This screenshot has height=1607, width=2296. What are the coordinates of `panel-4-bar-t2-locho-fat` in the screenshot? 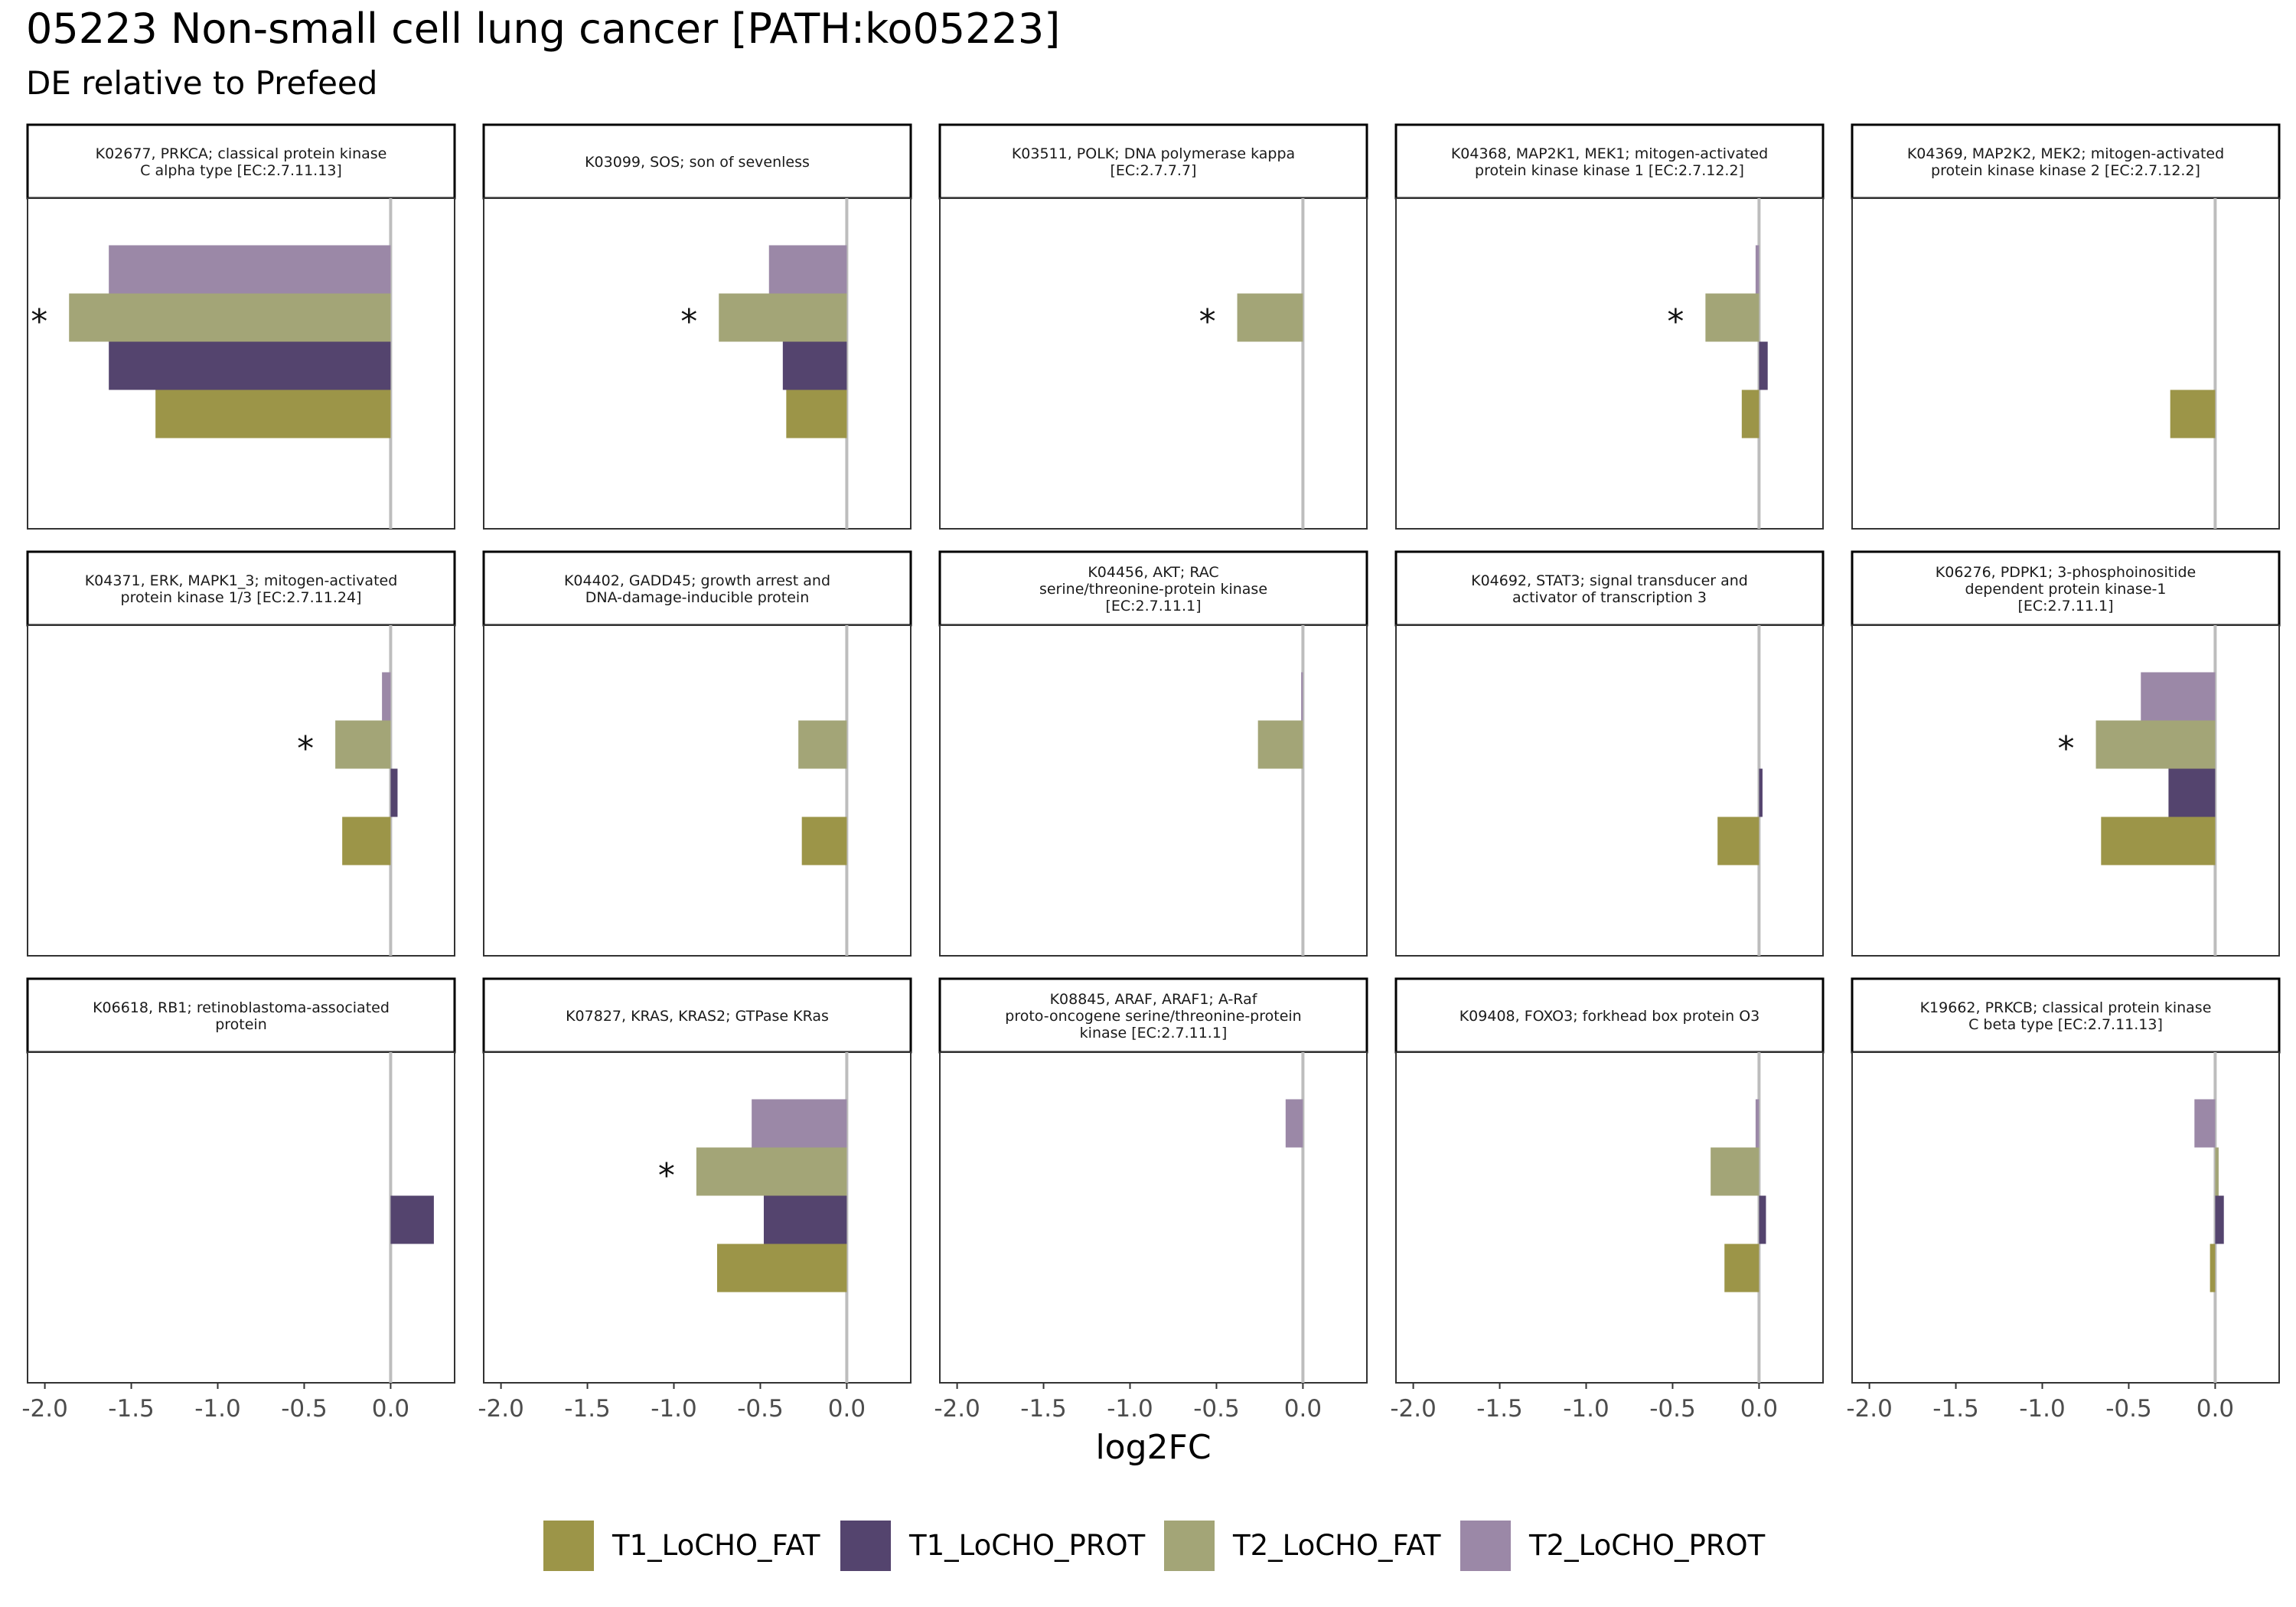 It's located at (1732, 317).